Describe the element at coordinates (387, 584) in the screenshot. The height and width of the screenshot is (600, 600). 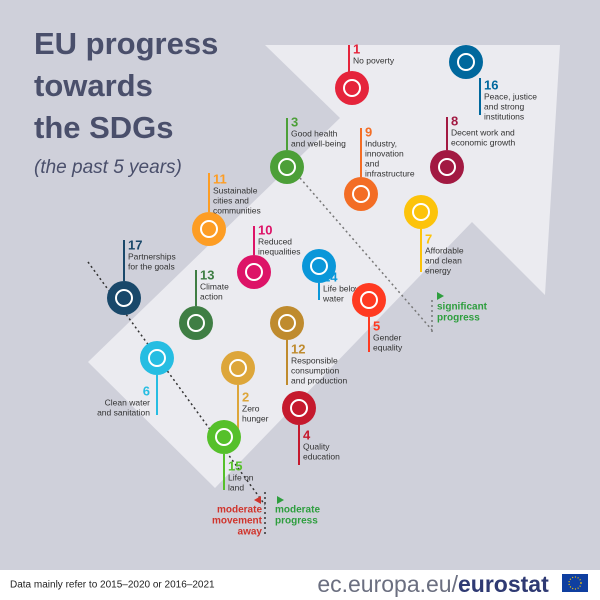
I see `footer-site: ec.europa.eu/` at that location.